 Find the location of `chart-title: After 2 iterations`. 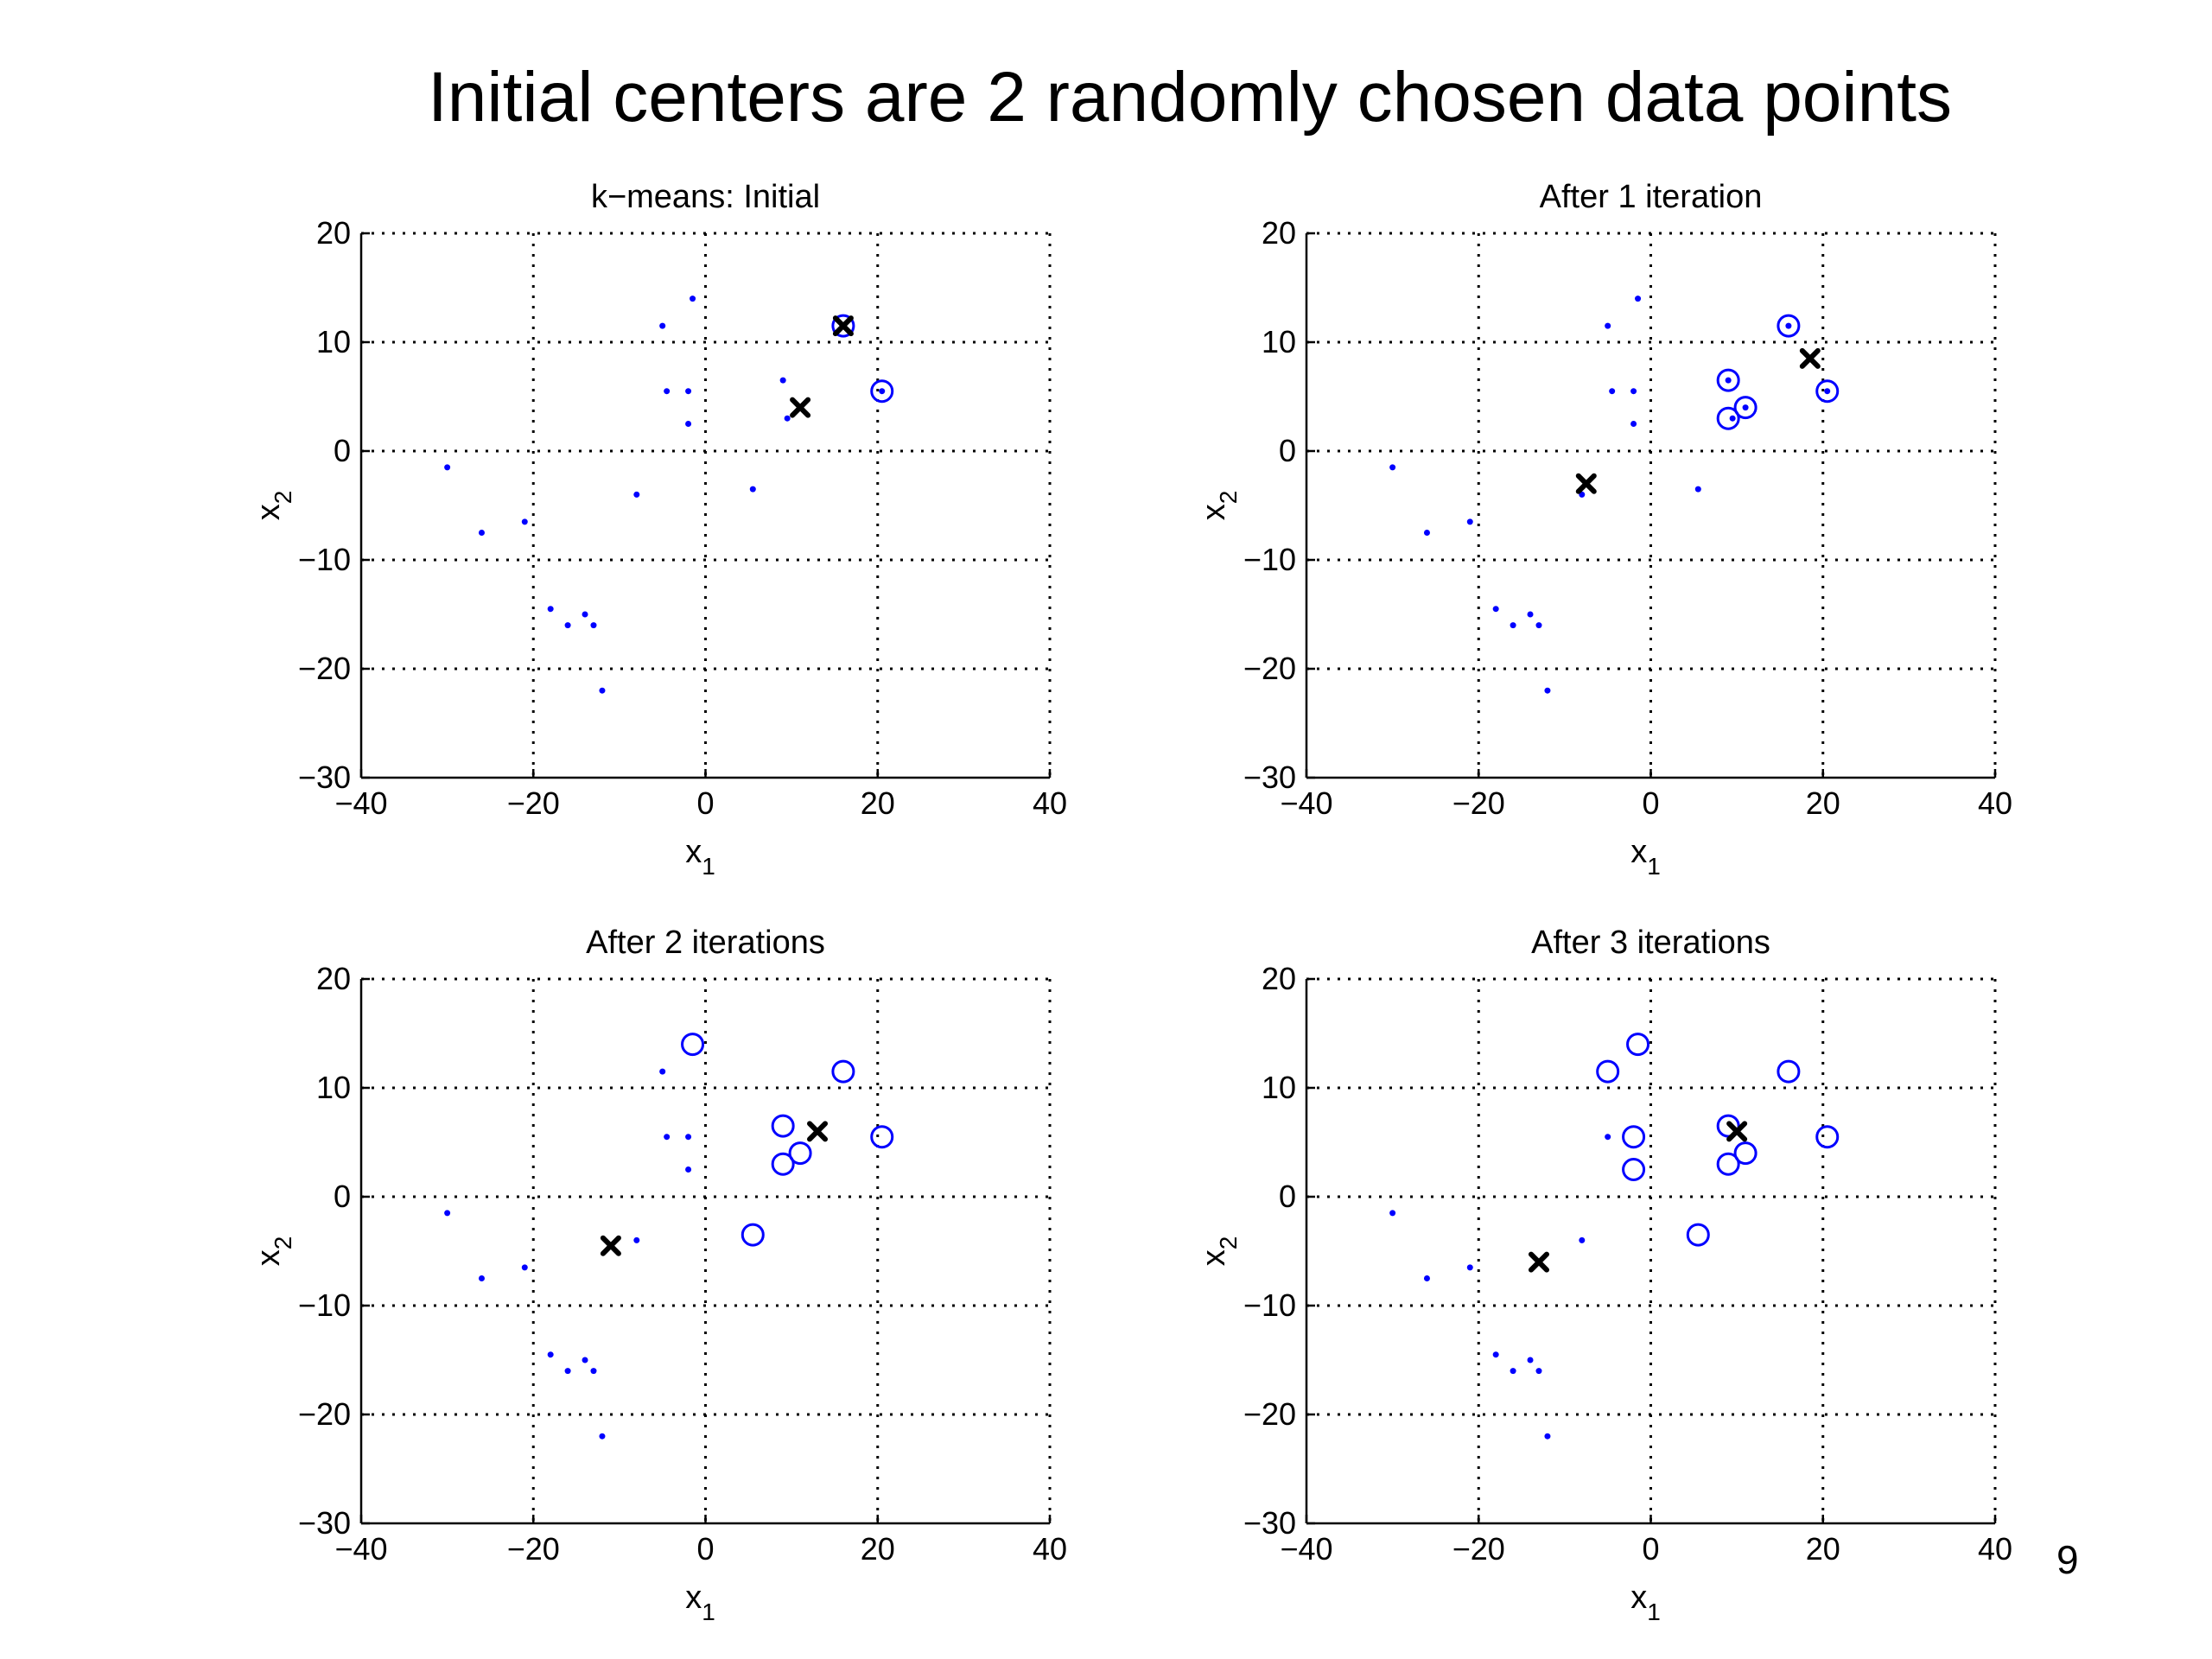

chart-title: After 2 iterations is located at coordinates (705, 943).